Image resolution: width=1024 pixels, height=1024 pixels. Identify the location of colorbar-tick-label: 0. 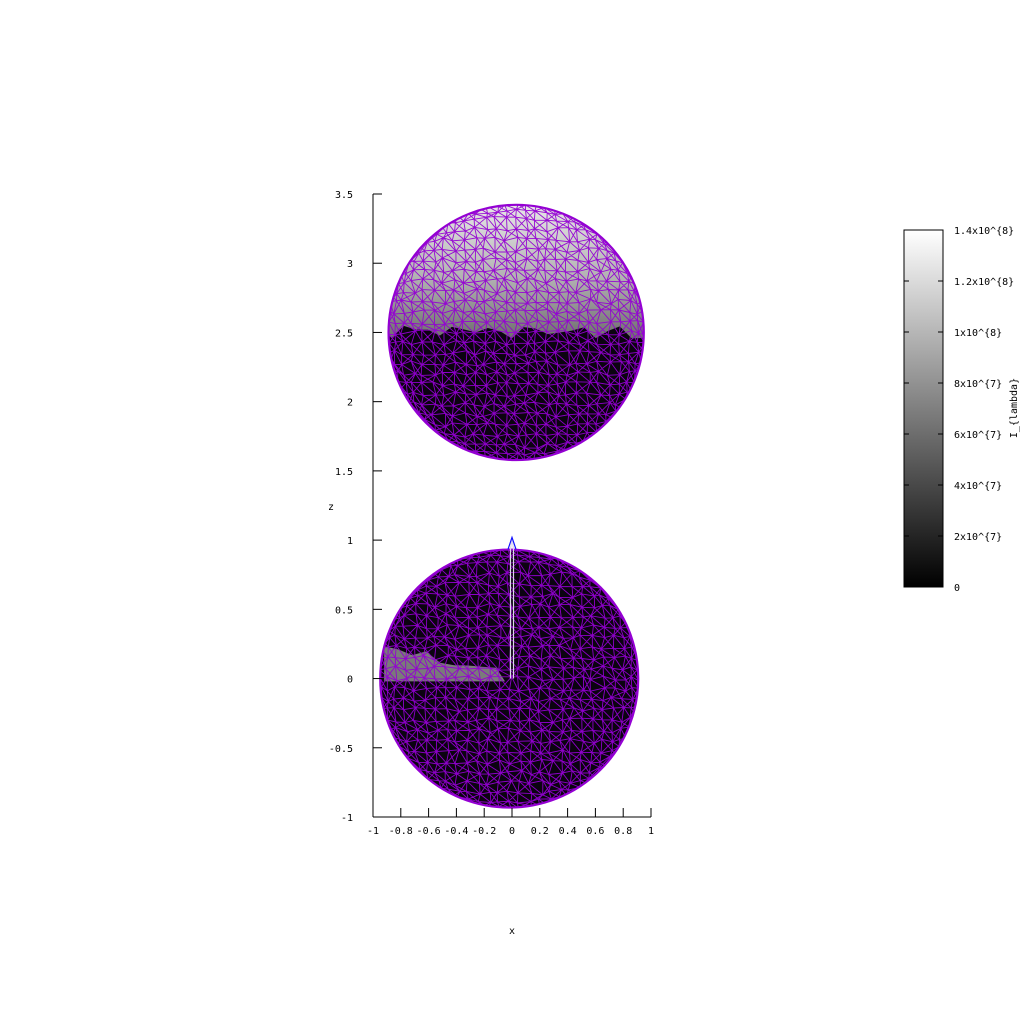
(957, 588).